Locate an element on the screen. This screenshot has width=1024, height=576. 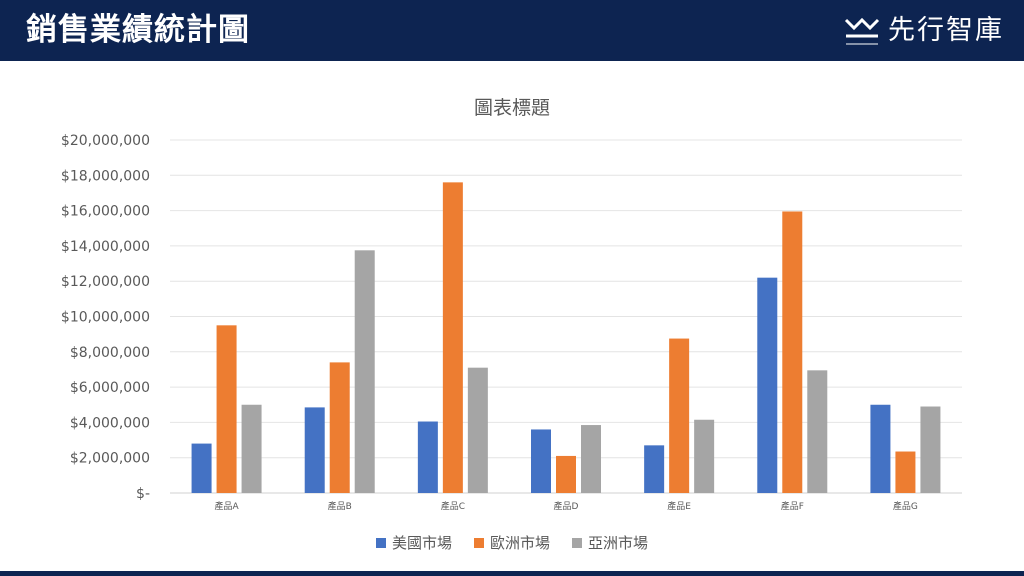
x-tick-label: 產品B is located at coordinates (340, 506).